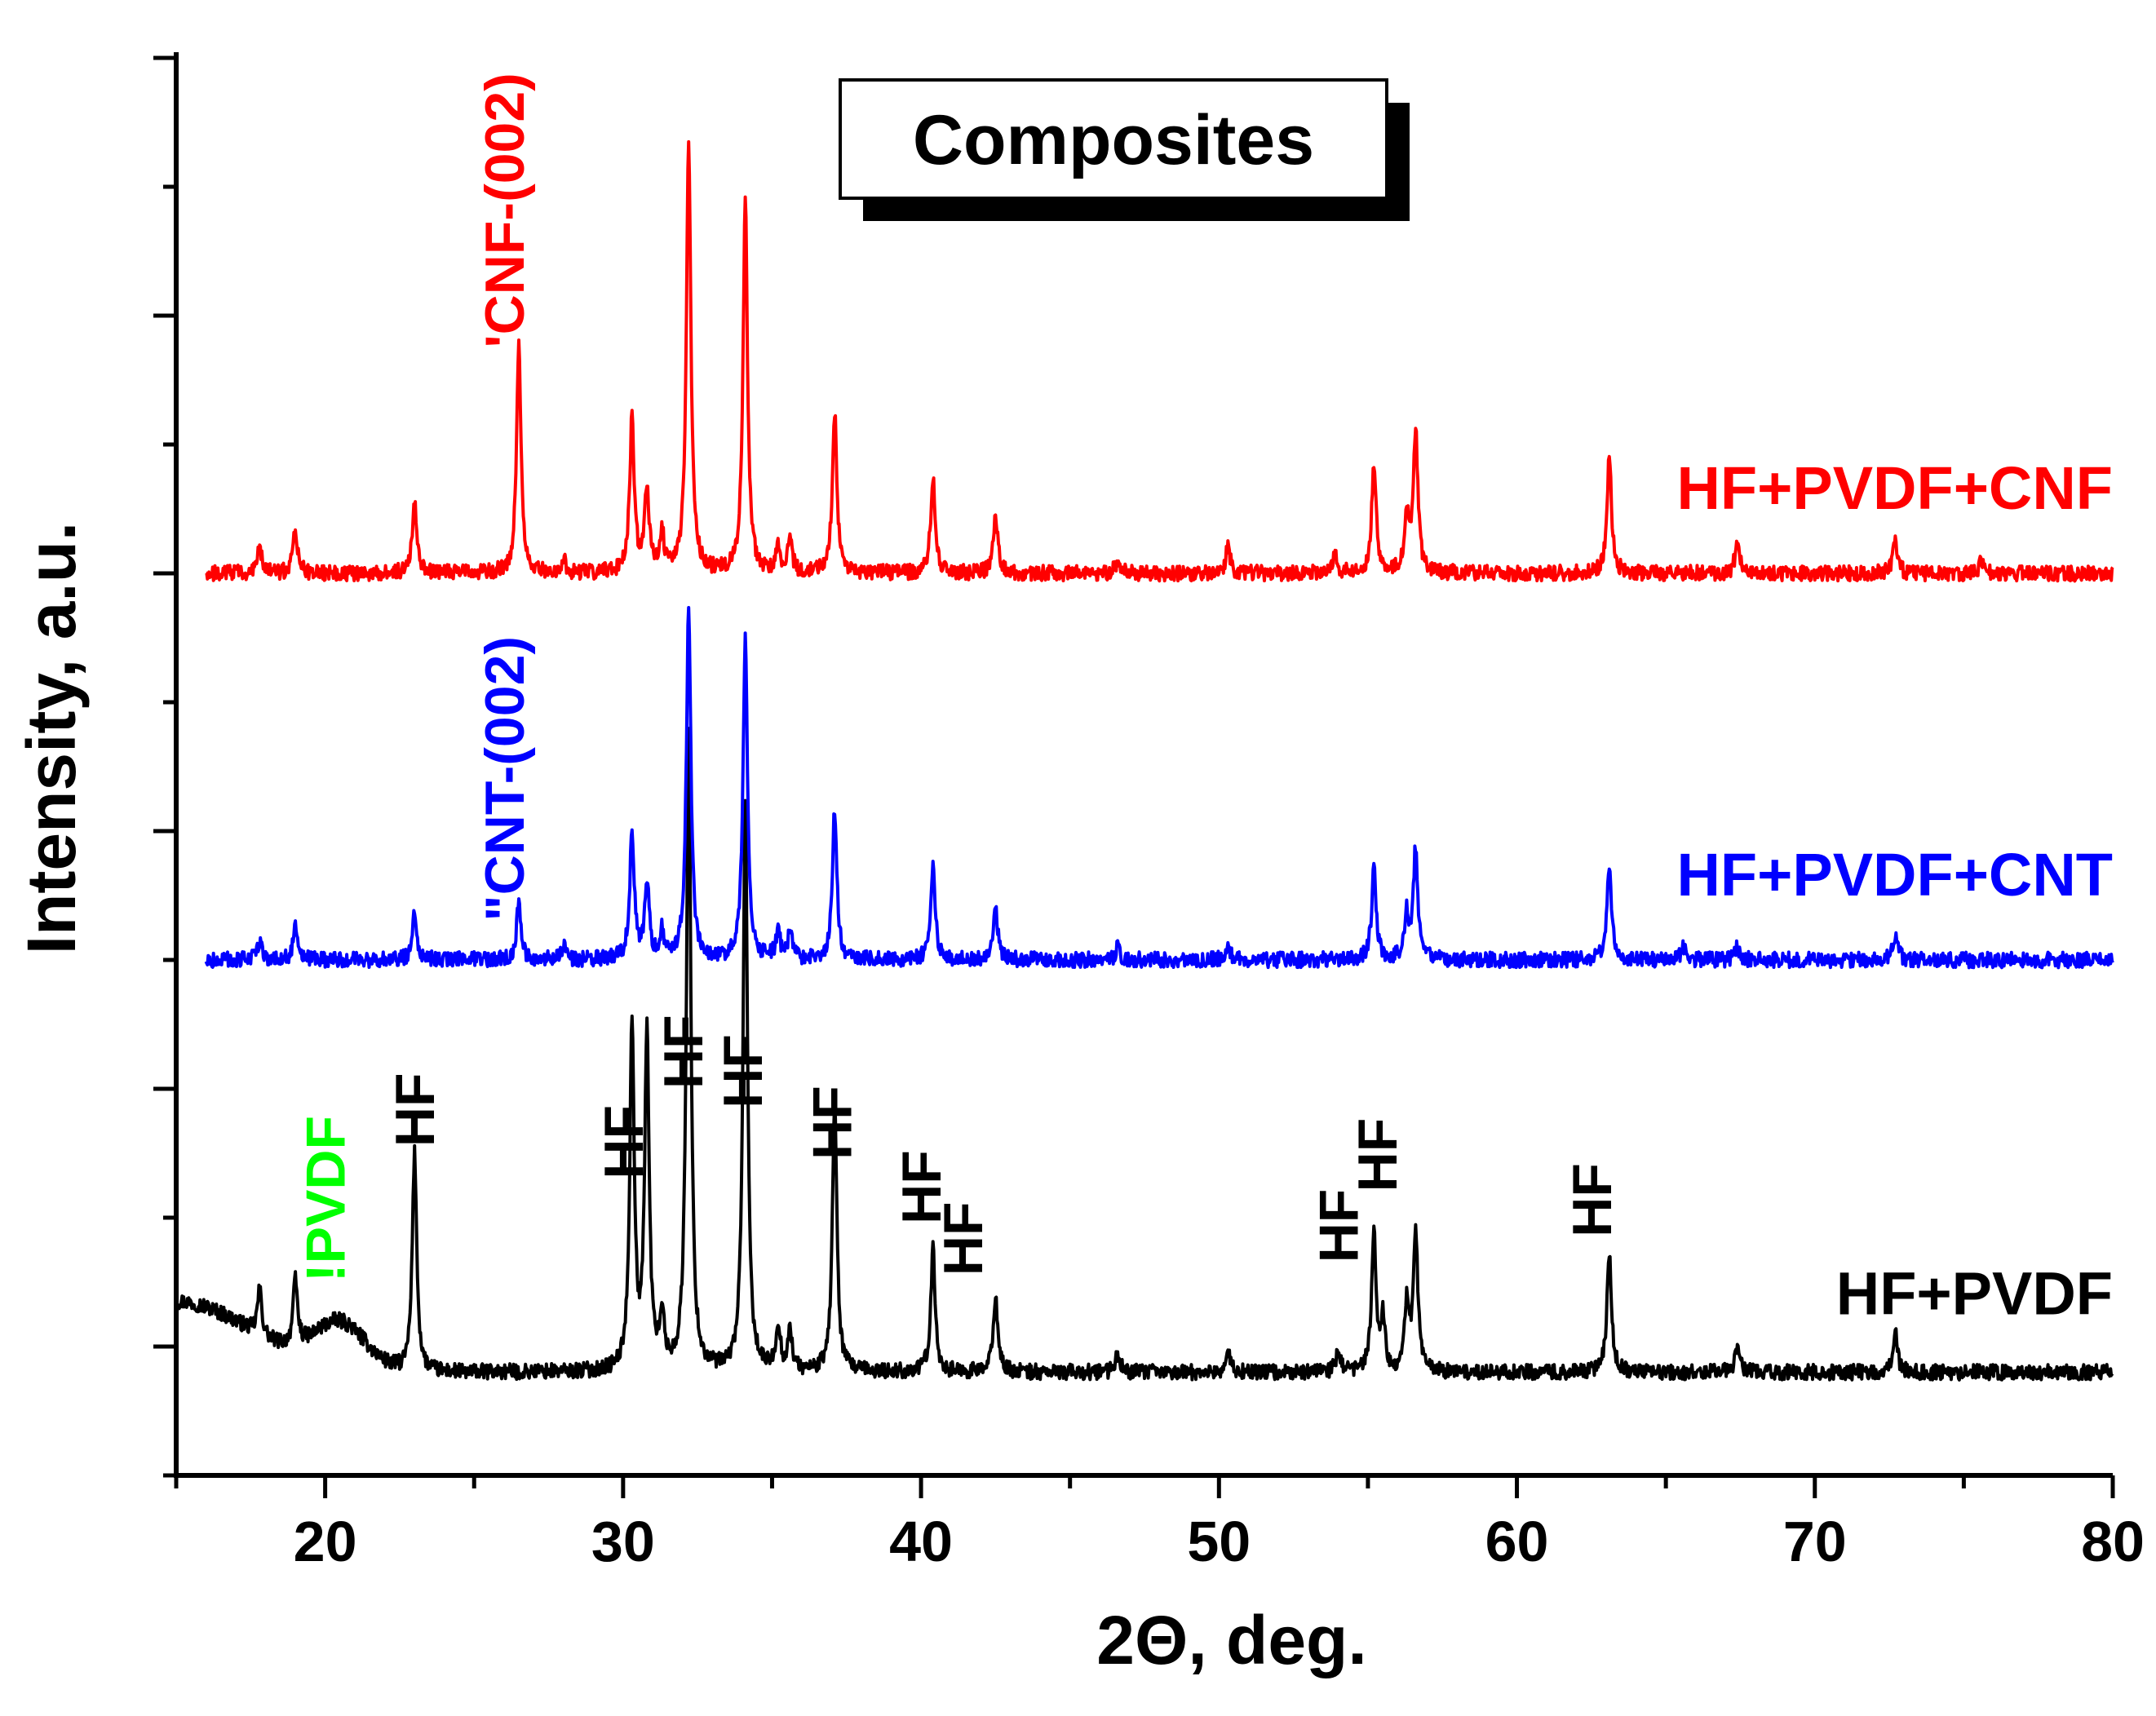  Describe the element at coordinates (623, 1542) in the screenshot. I see `x-tick-label: 30` at that location.